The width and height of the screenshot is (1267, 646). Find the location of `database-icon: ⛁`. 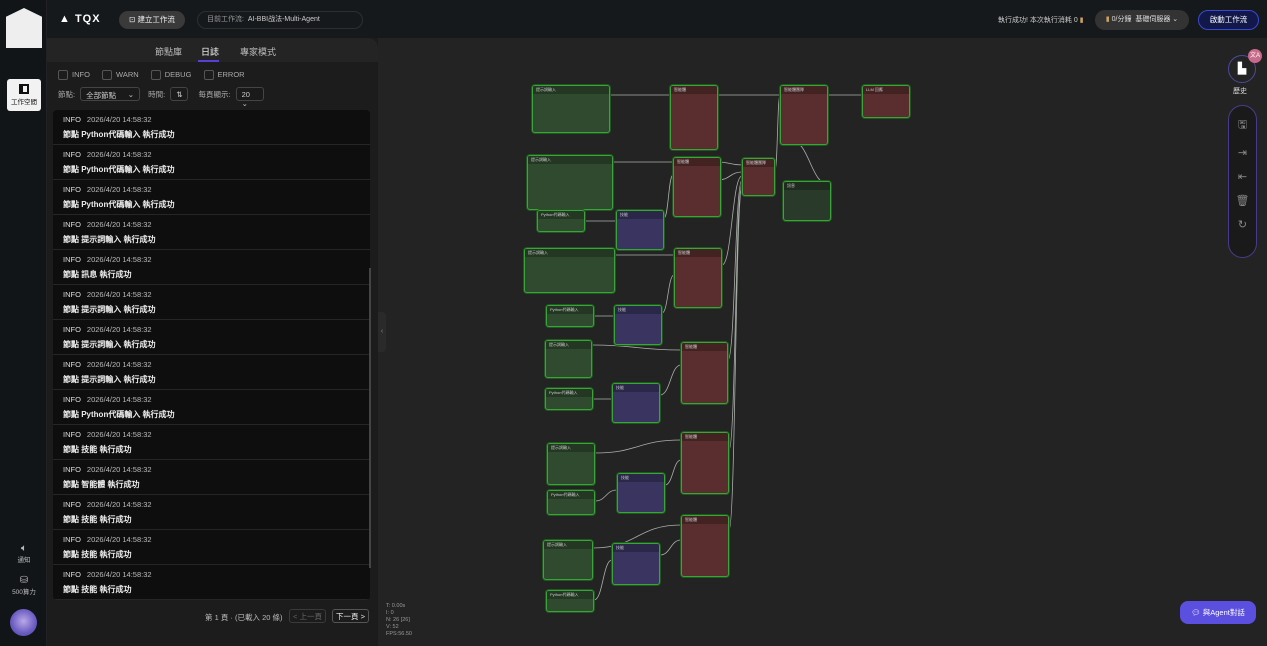

database-icon: ⛁ is located at coordinates (24, 580).